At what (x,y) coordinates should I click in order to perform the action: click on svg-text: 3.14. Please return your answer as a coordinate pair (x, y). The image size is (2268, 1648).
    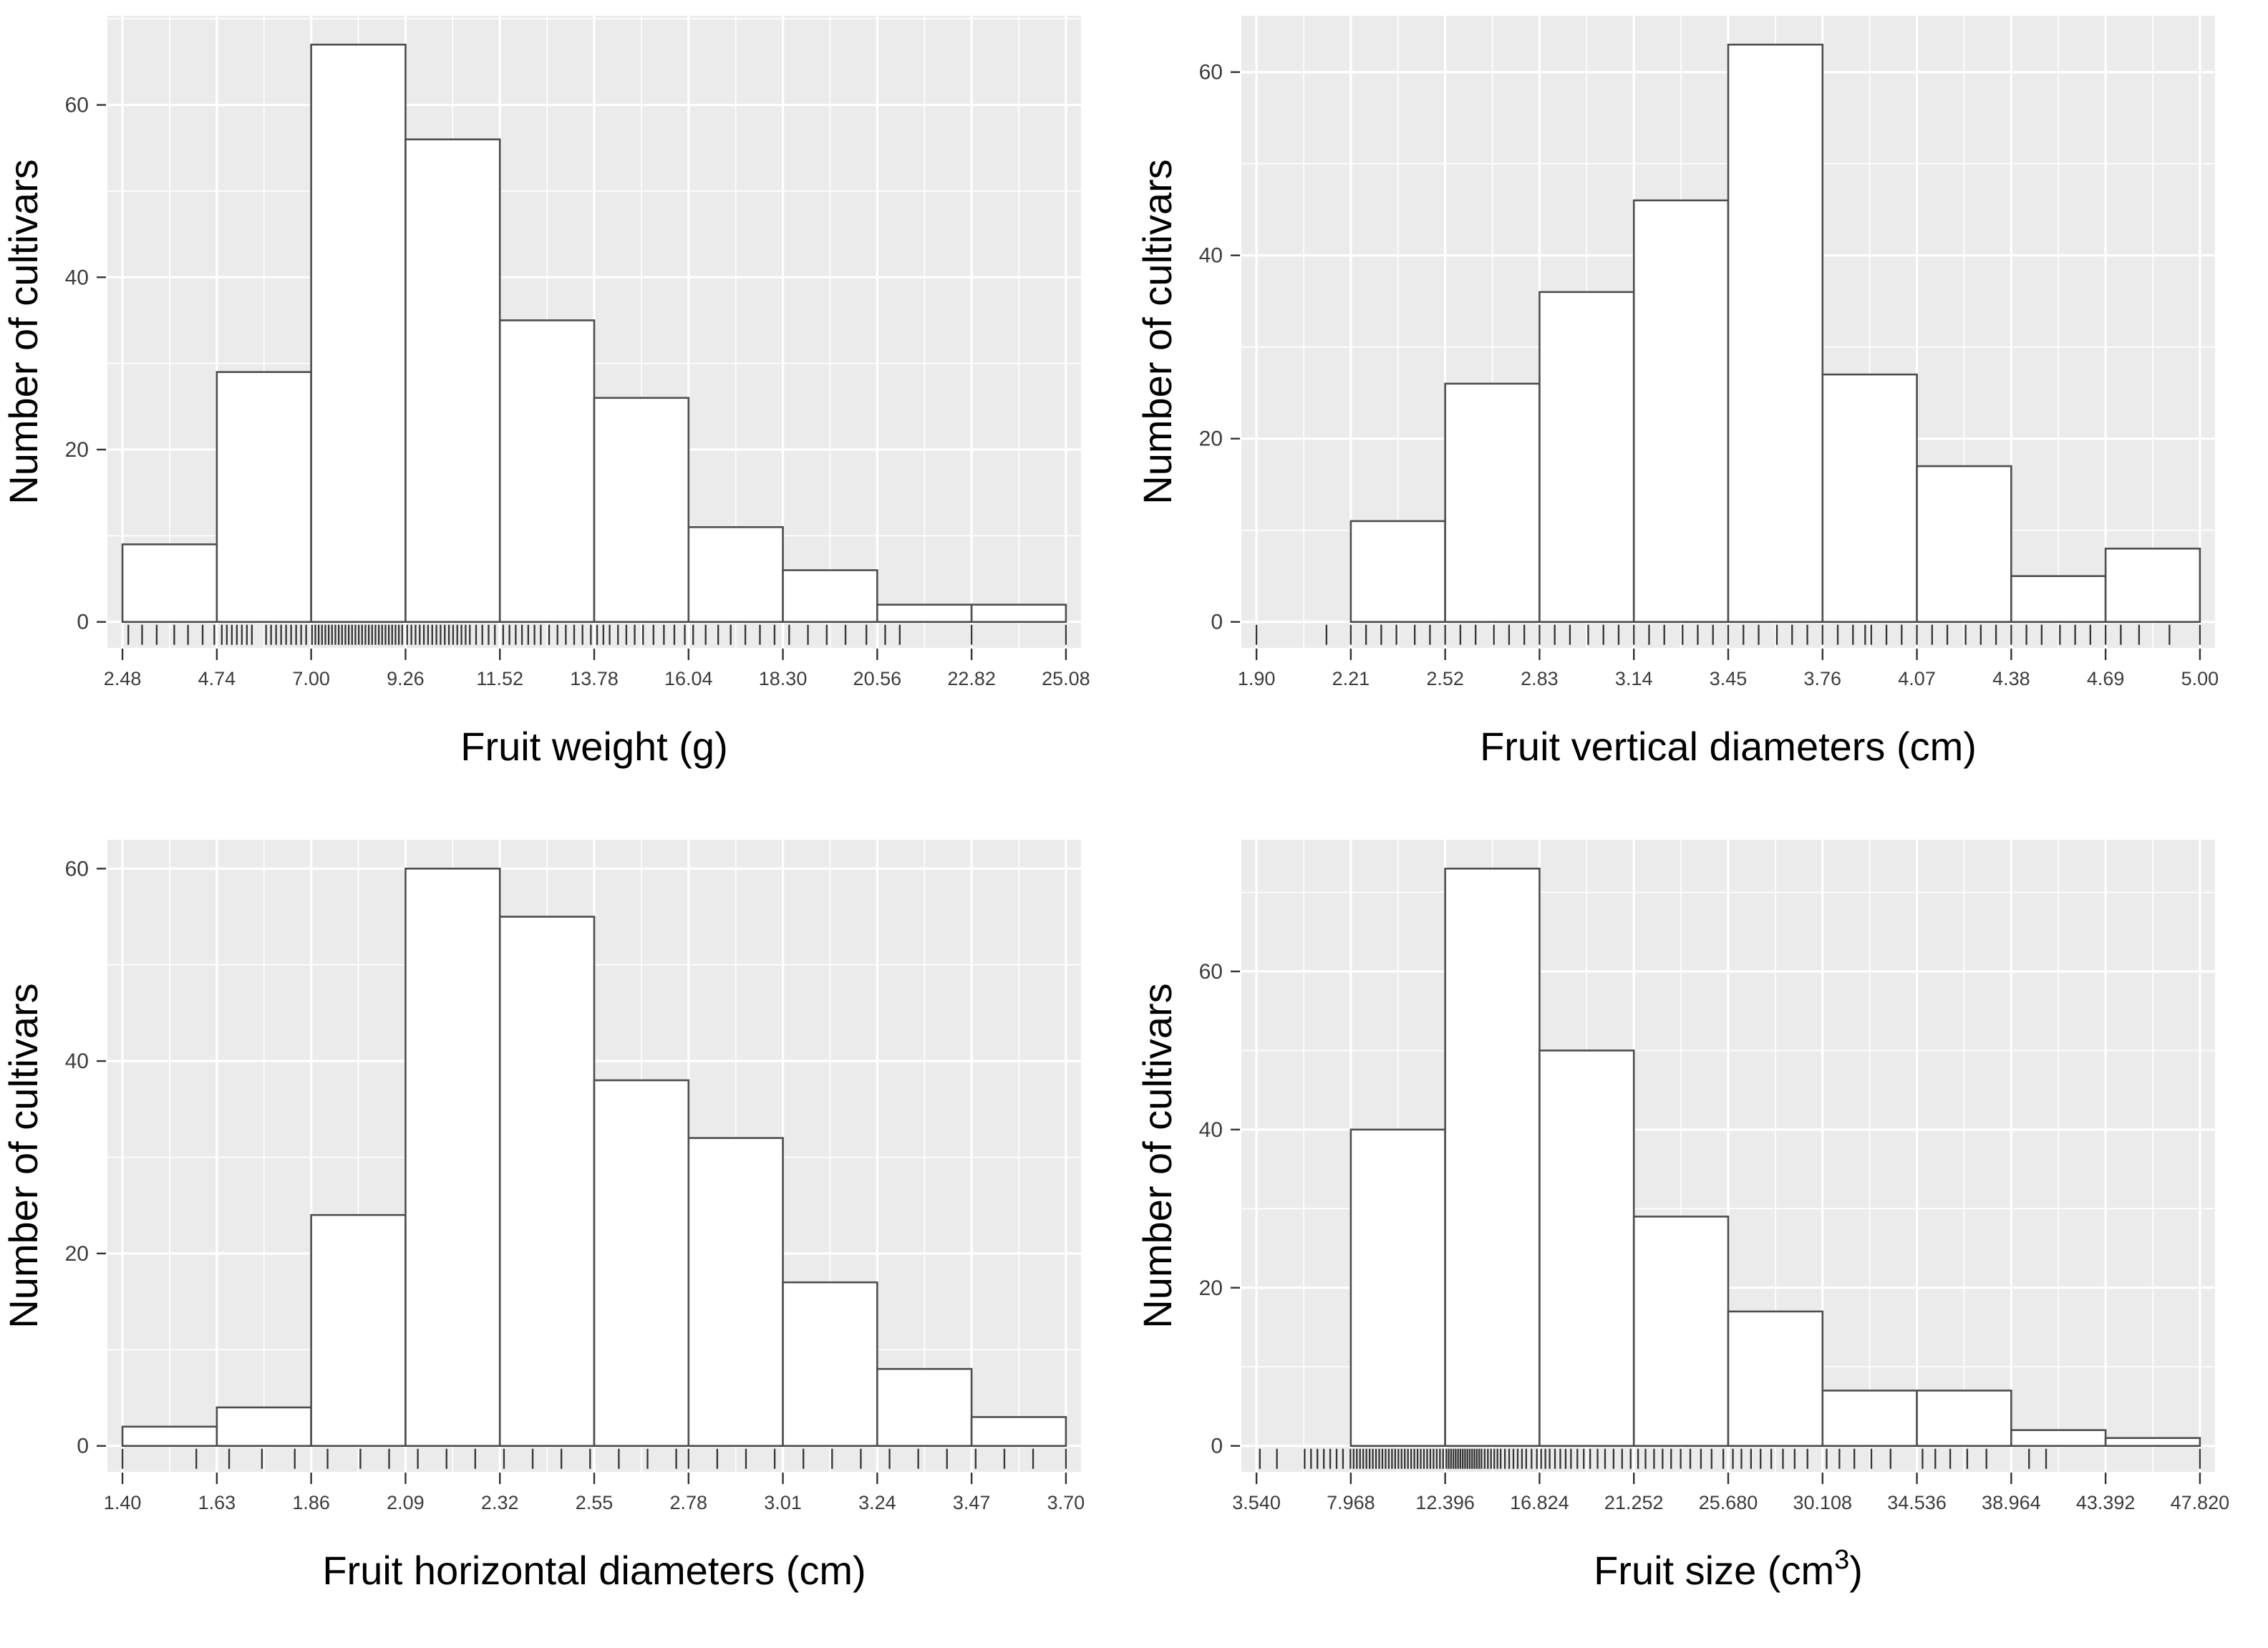
    Looking at the image, I should click on (1634, 678).